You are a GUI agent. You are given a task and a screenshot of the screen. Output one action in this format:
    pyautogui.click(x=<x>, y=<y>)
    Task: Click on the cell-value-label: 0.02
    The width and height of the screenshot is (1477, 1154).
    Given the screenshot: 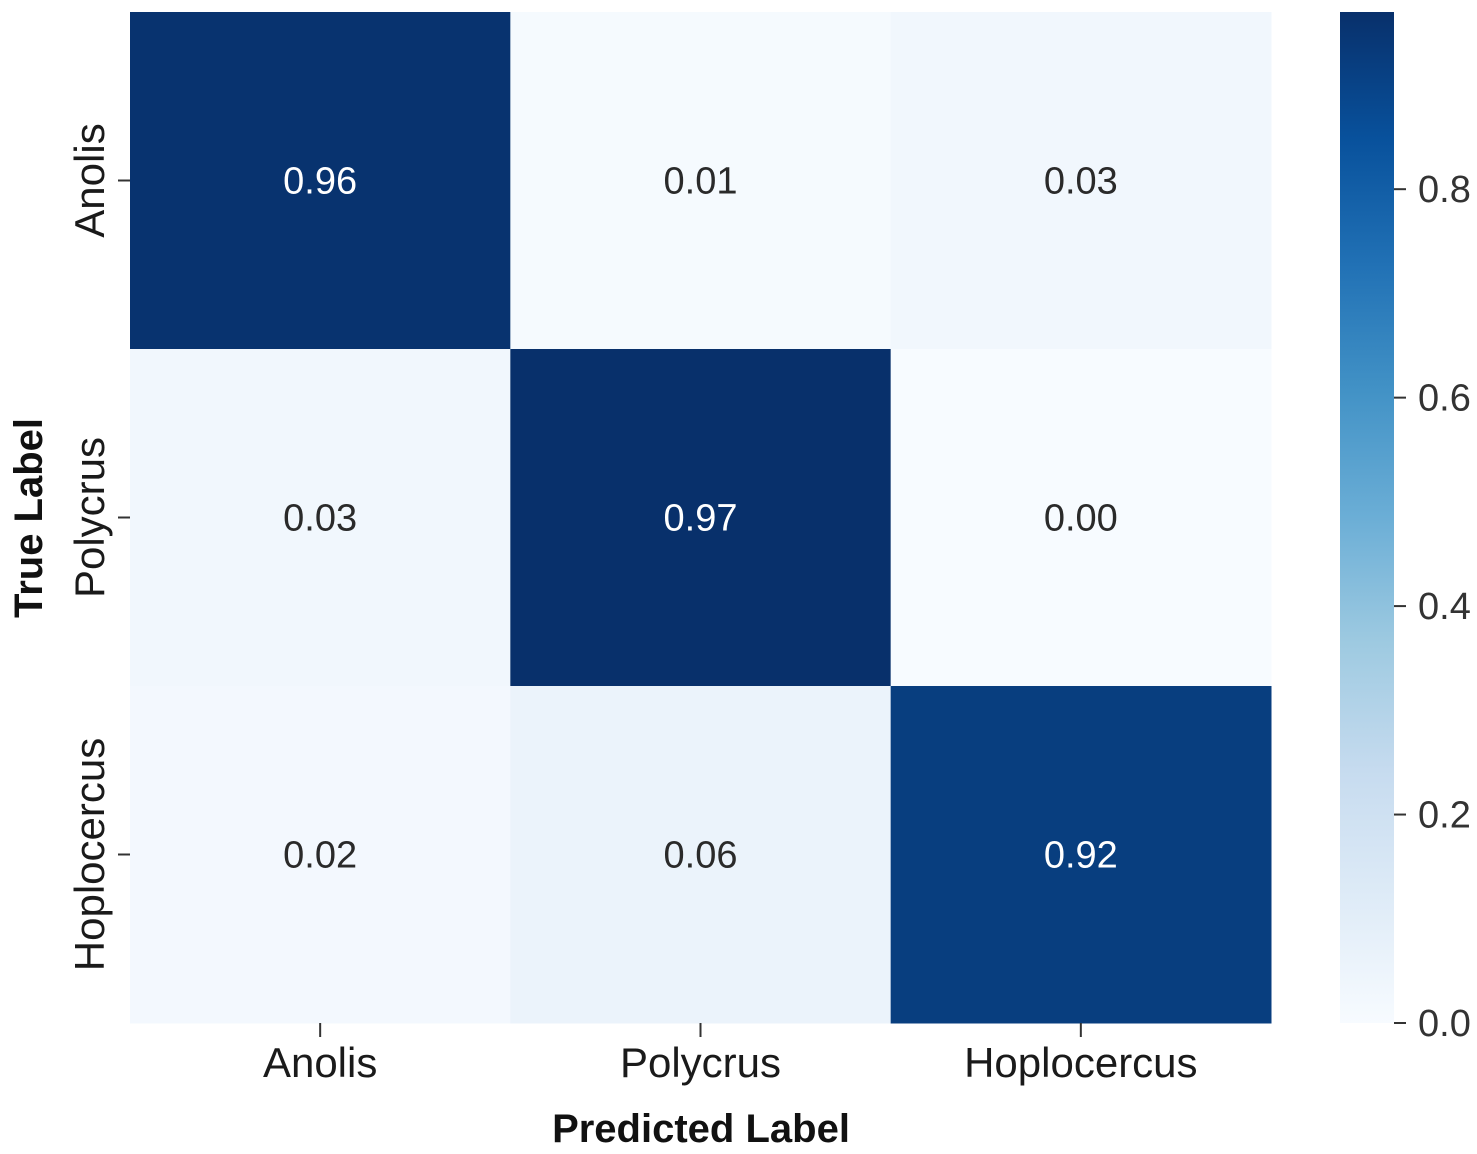 What is the action you would take?
    pyautogui.click(x=320, y=856)
    